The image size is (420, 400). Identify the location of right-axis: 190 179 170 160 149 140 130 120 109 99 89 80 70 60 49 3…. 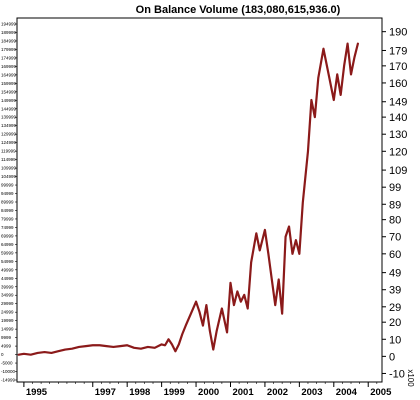
(394, 203).